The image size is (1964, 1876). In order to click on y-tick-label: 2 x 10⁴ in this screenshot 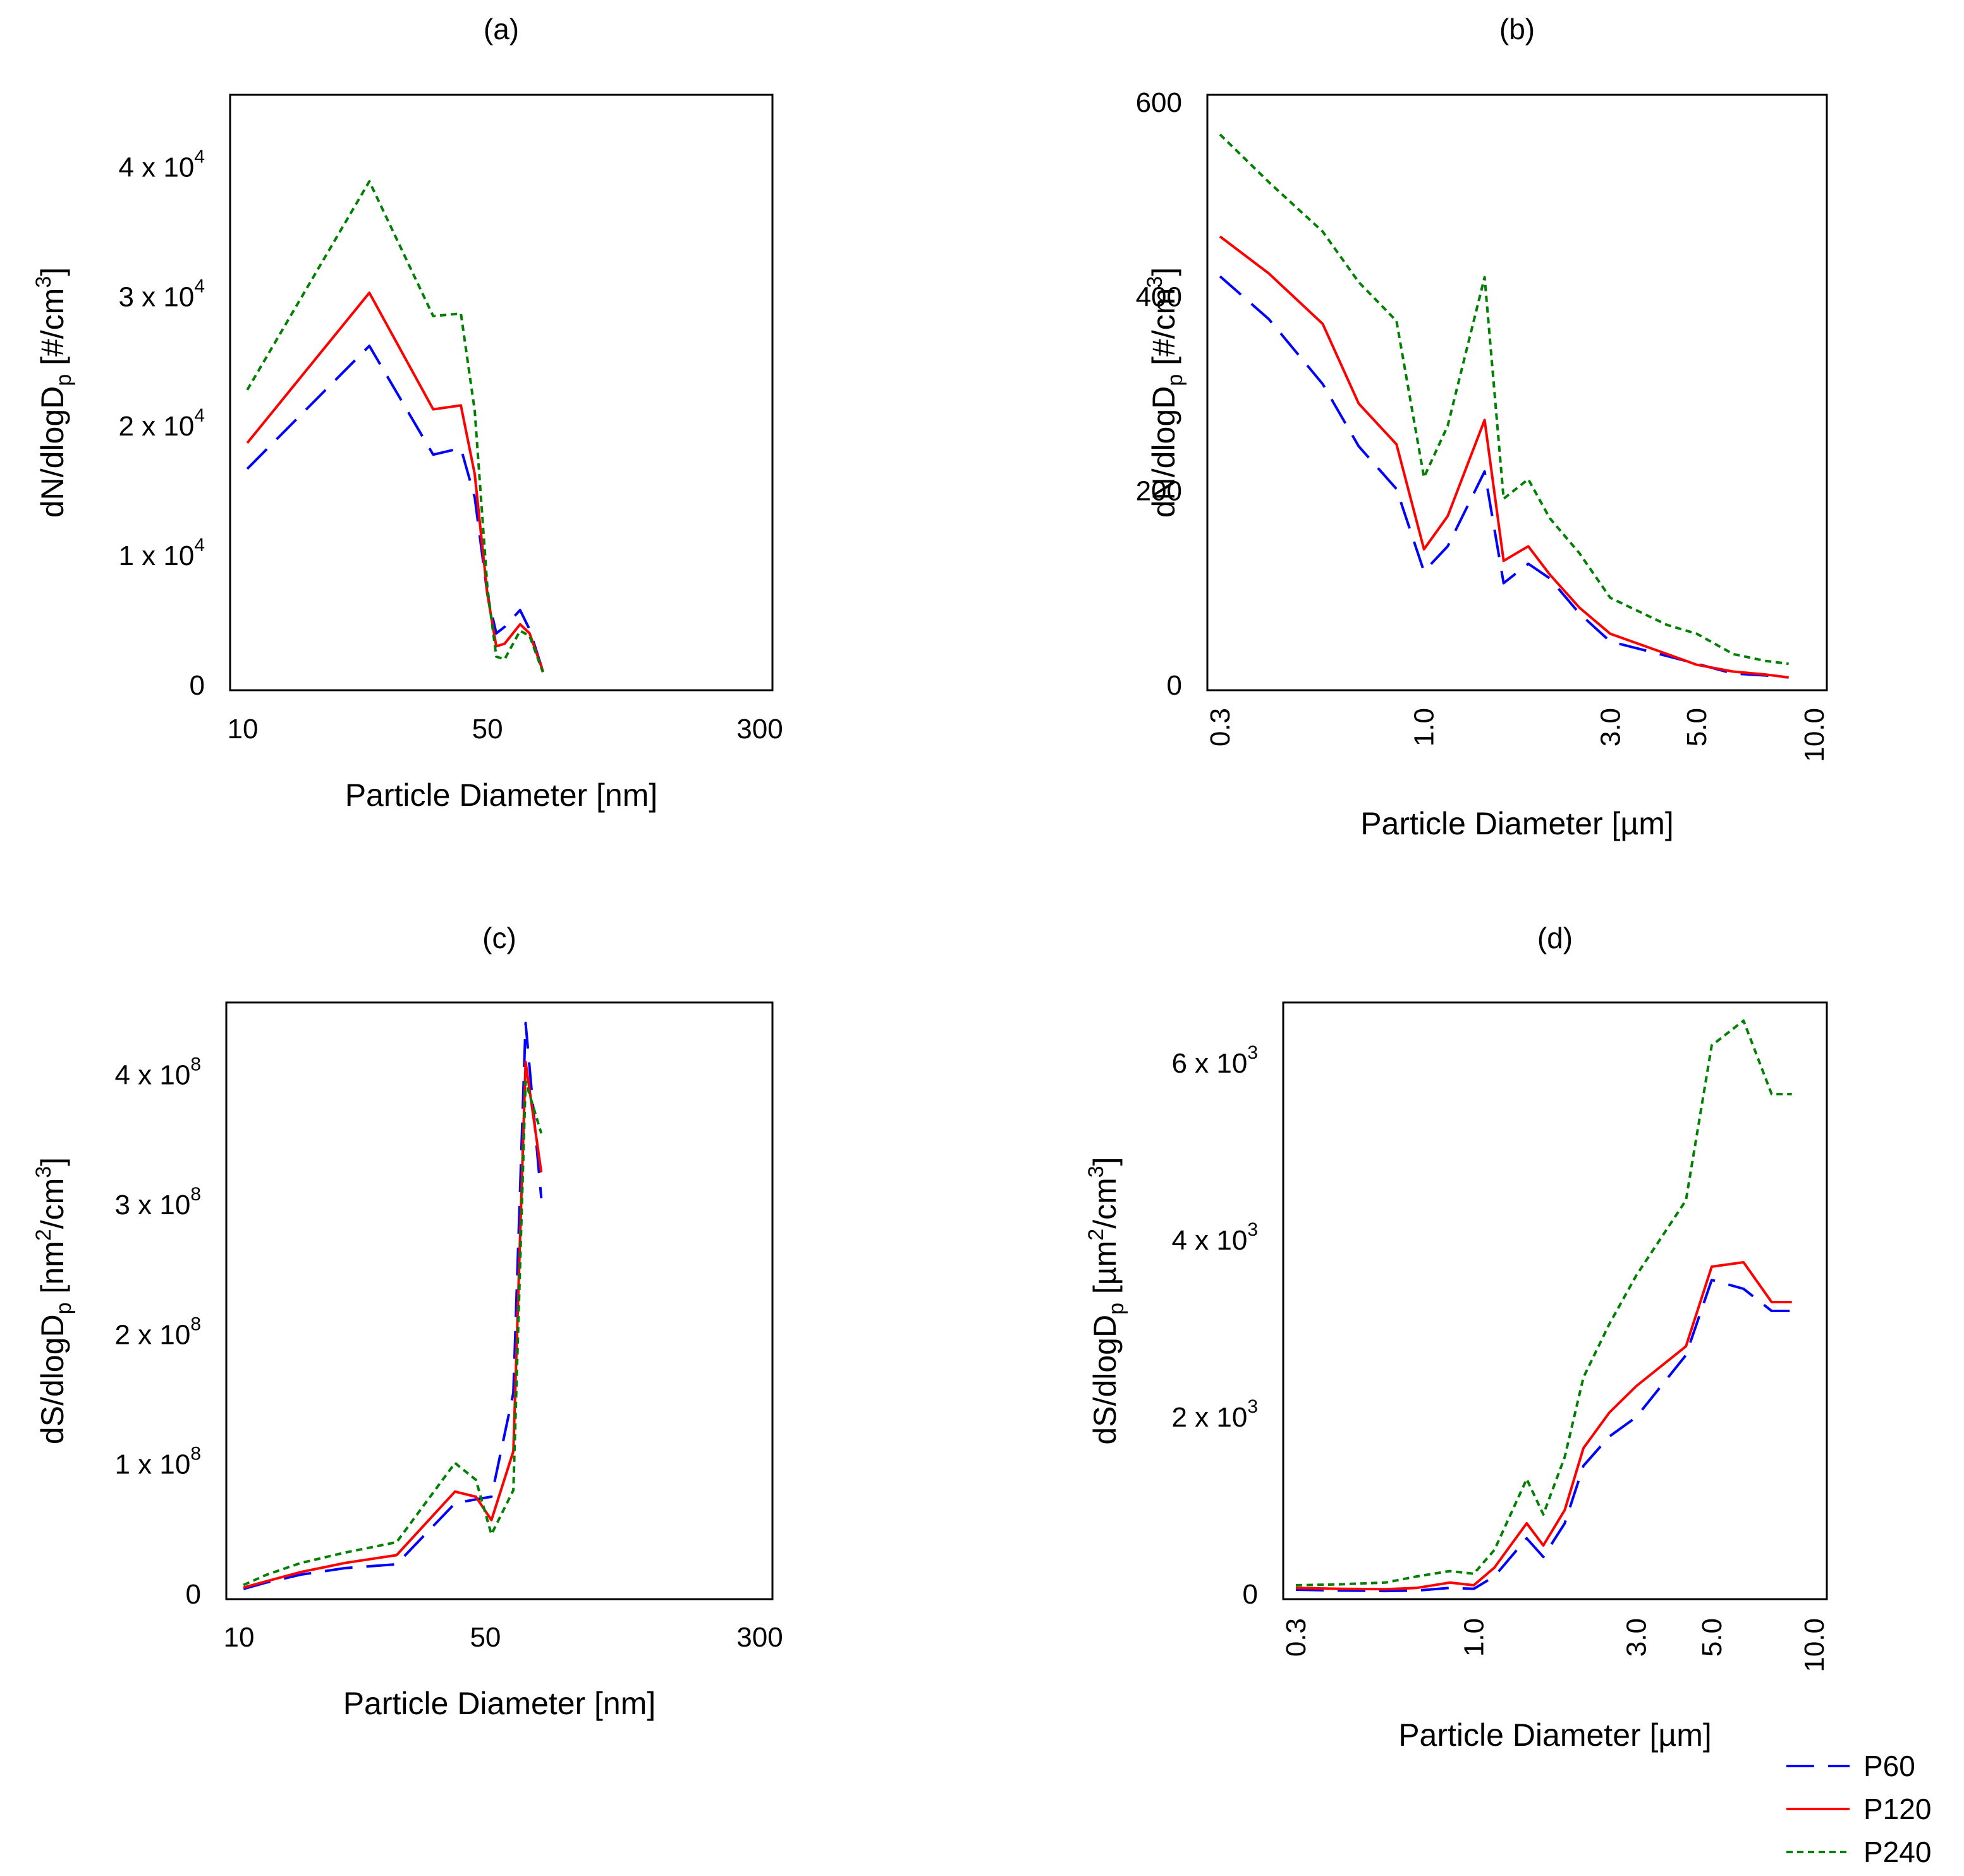, I will do `click(161, 423)`.